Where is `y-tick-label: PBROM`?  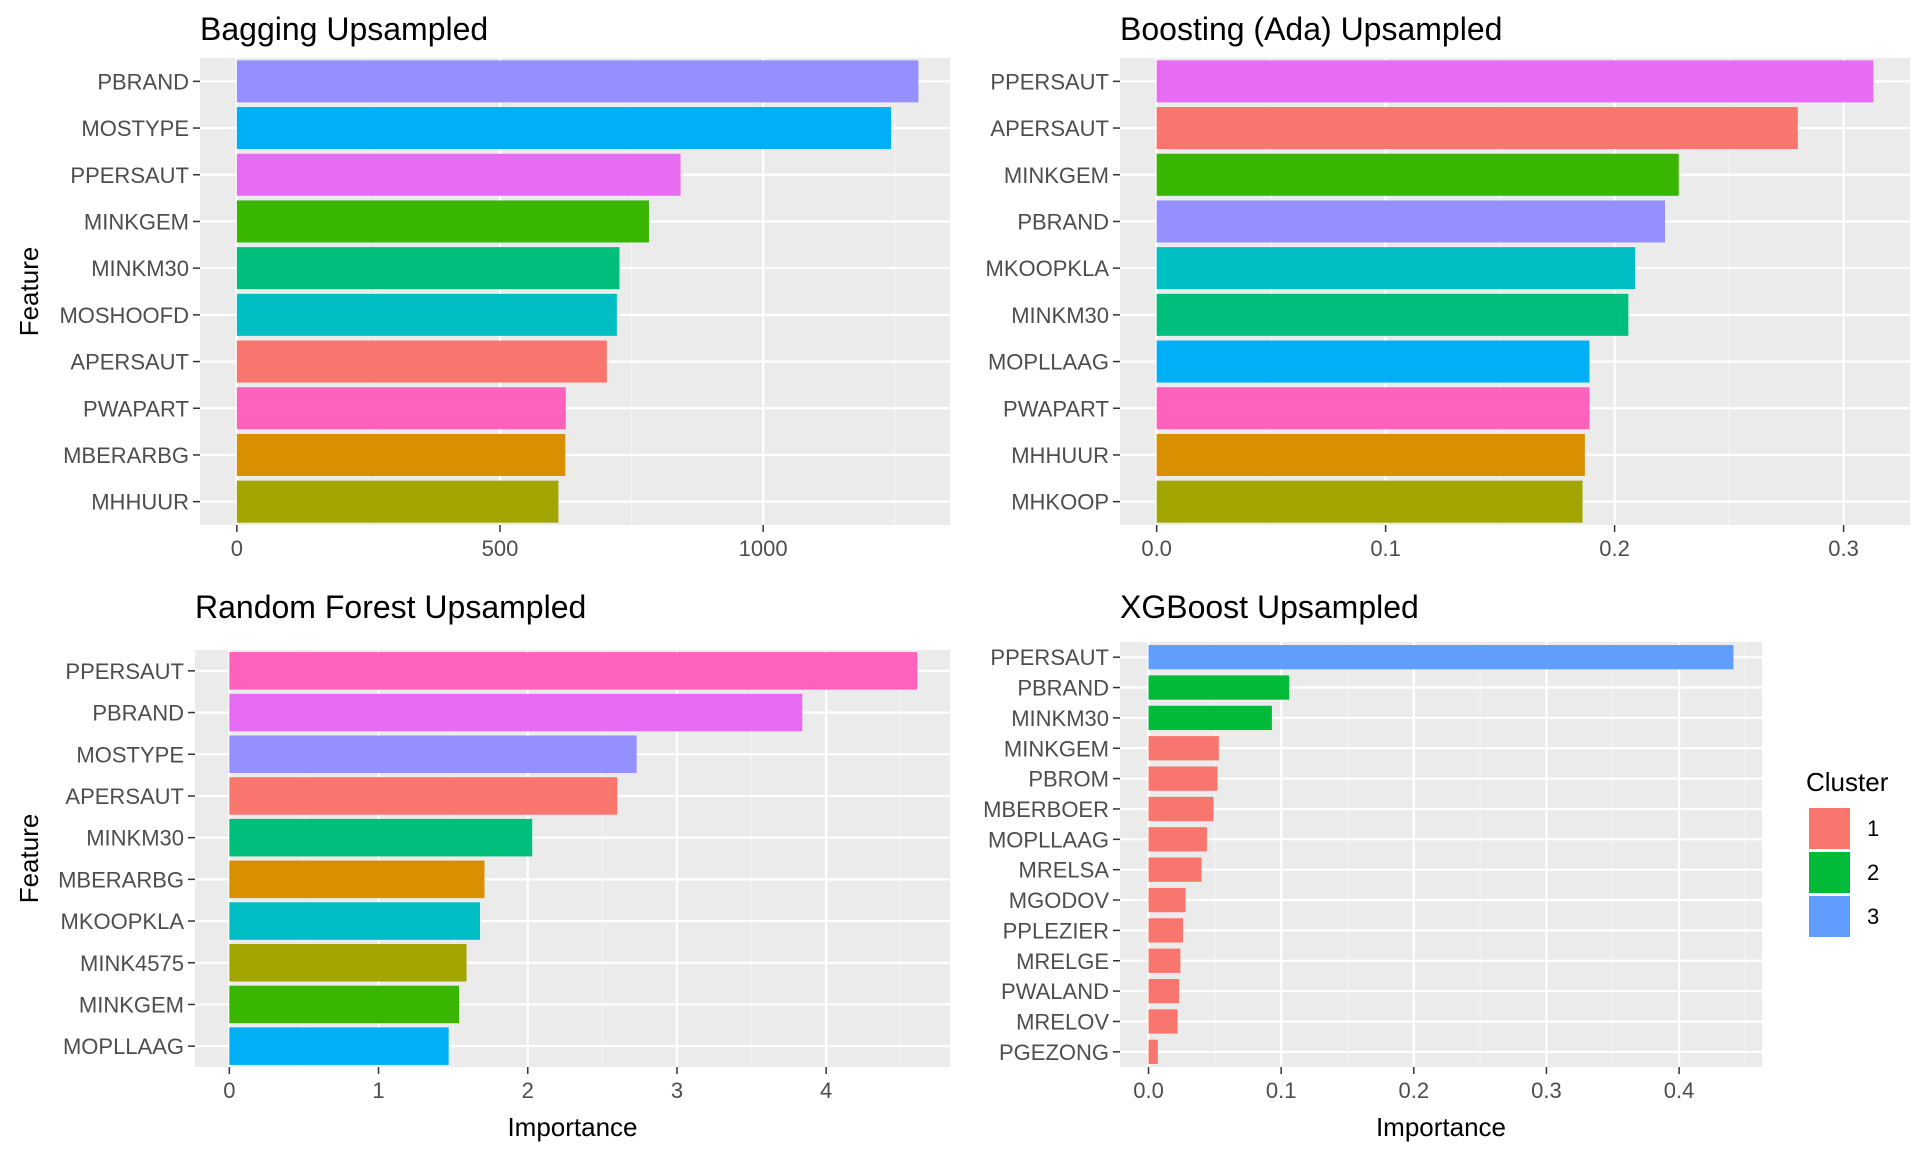
y-tick-label: PBROM is located at coordinates (1068, 779).